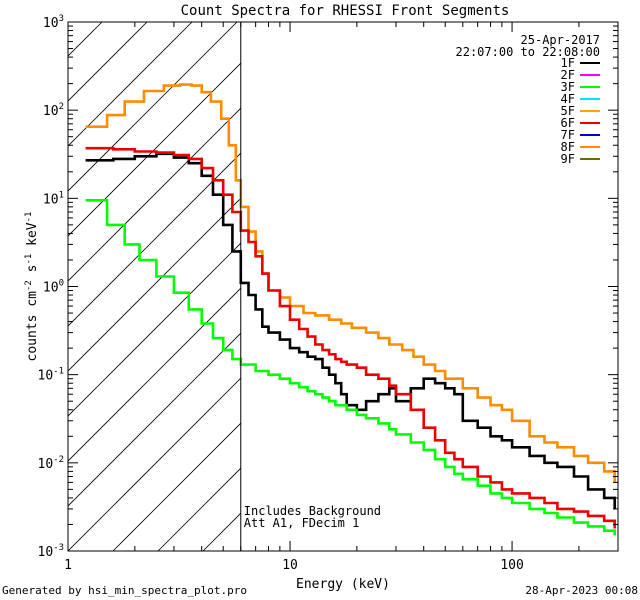 Image resolution: width=640 pixels, height=600 pixels. I want to click on legend-label-9F: 9F, so click(568, 159).